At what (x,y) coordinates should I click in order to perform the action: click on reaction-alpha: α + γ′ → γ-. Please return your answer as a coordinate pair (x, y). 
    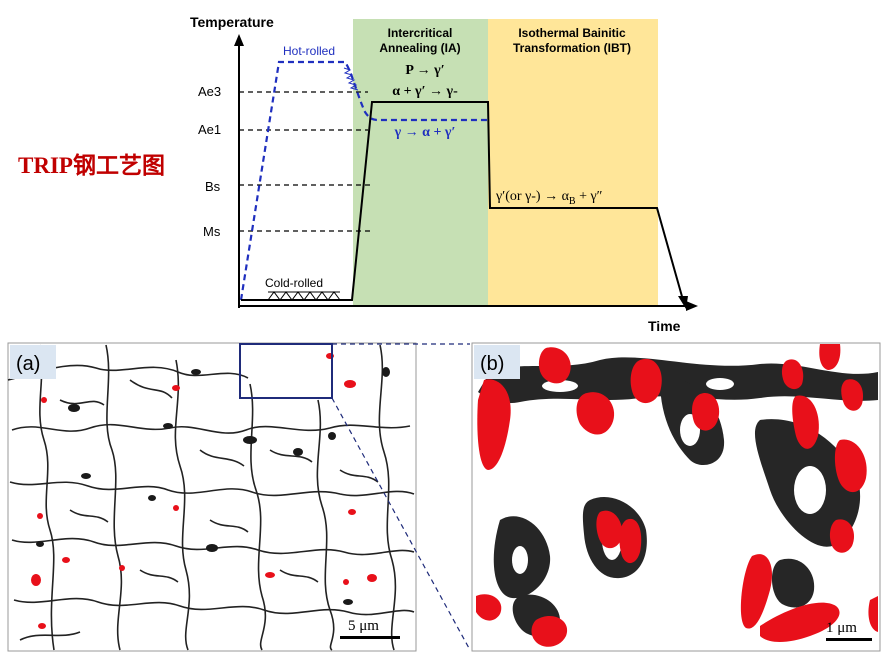
    Looking at the image, I should click on (425, 91).